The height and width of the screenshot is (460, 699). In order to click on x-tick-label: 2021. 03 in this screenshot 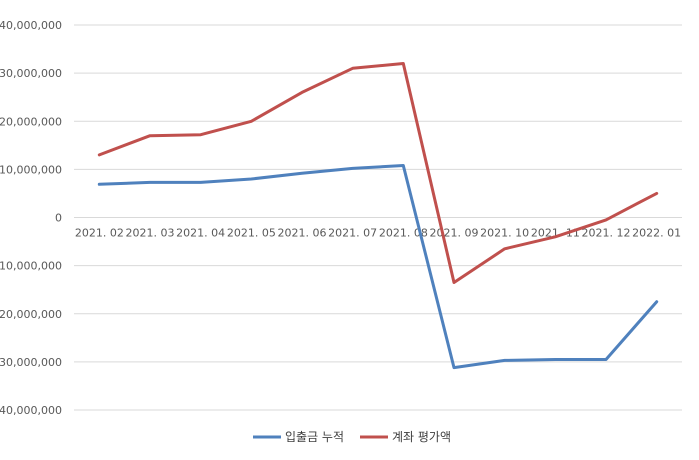, I will do `click(150, 233)`.